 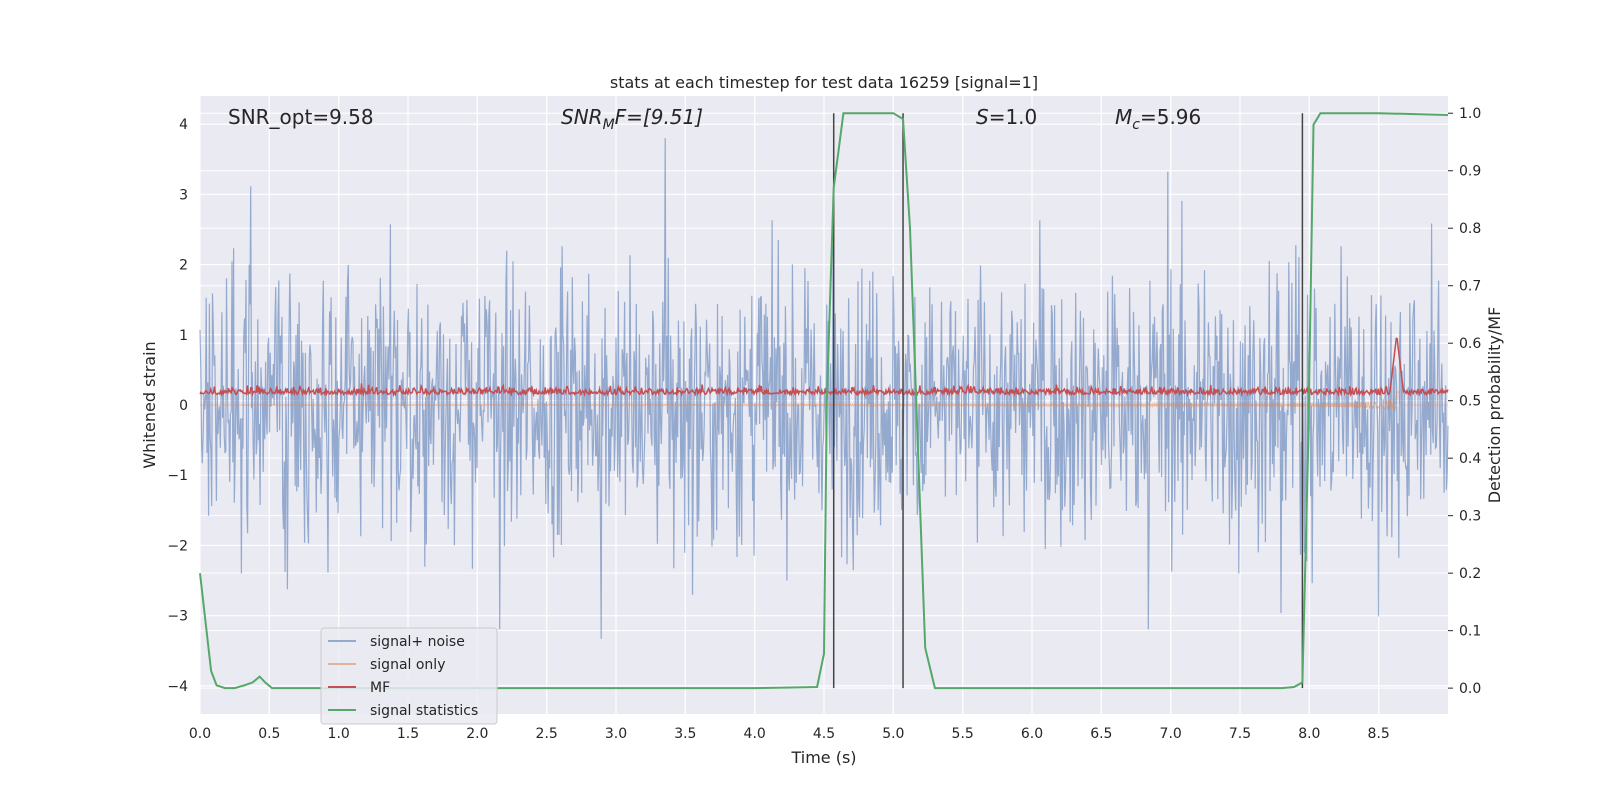 I want to click on x-tick-label: 5.5, so click(x=963, y=734).